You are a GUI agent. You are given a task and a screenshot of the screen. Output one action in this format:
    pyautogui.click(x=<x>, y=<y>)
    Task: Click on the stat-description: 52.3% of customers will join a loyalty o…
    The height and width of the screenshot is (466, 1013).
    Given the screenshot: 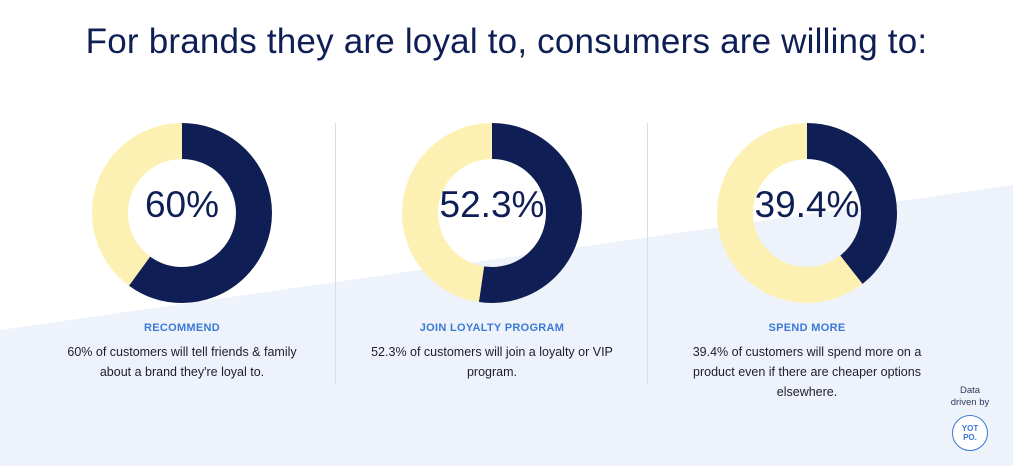 What is the action you would take?
    pyautogui.click(x=492, y=362)
    